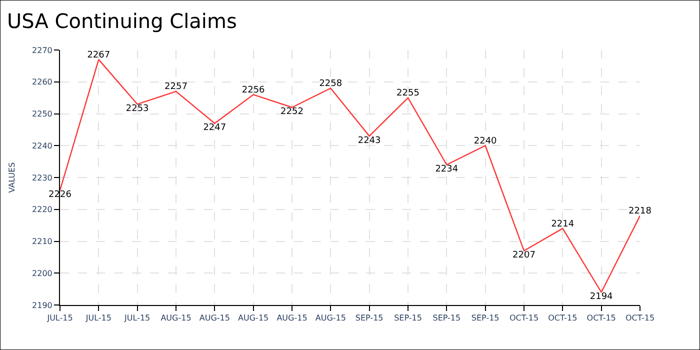 The image size is (700, 350). Describe the element at coordinates (486, 141) in the screenshot. I see `data-label: 2240` at that location.